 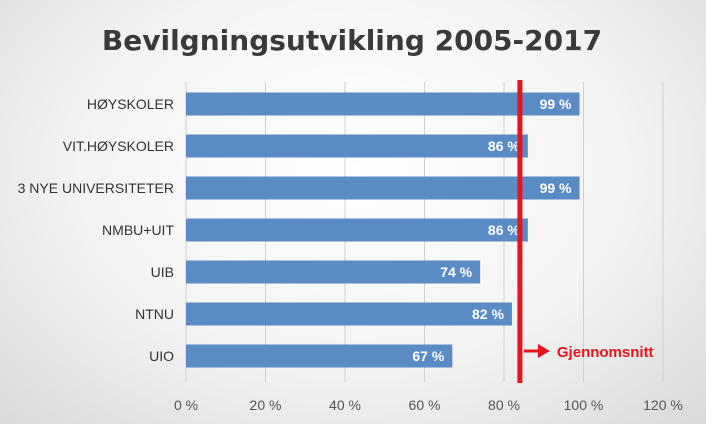 I want to click on category-label: 3 NYE UNIVERSITETER, so click(x=96, y=188).